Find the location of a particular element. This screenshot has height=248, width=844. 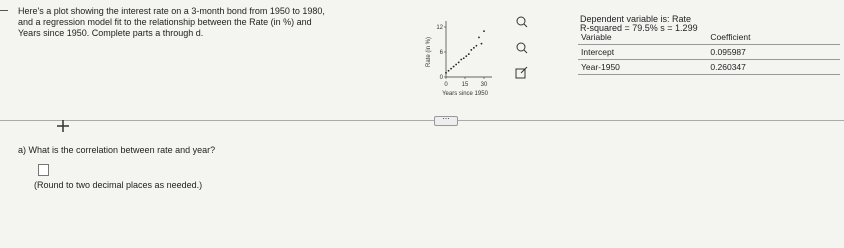

expand-button: ⋯ is located at coordinates (446, 121).